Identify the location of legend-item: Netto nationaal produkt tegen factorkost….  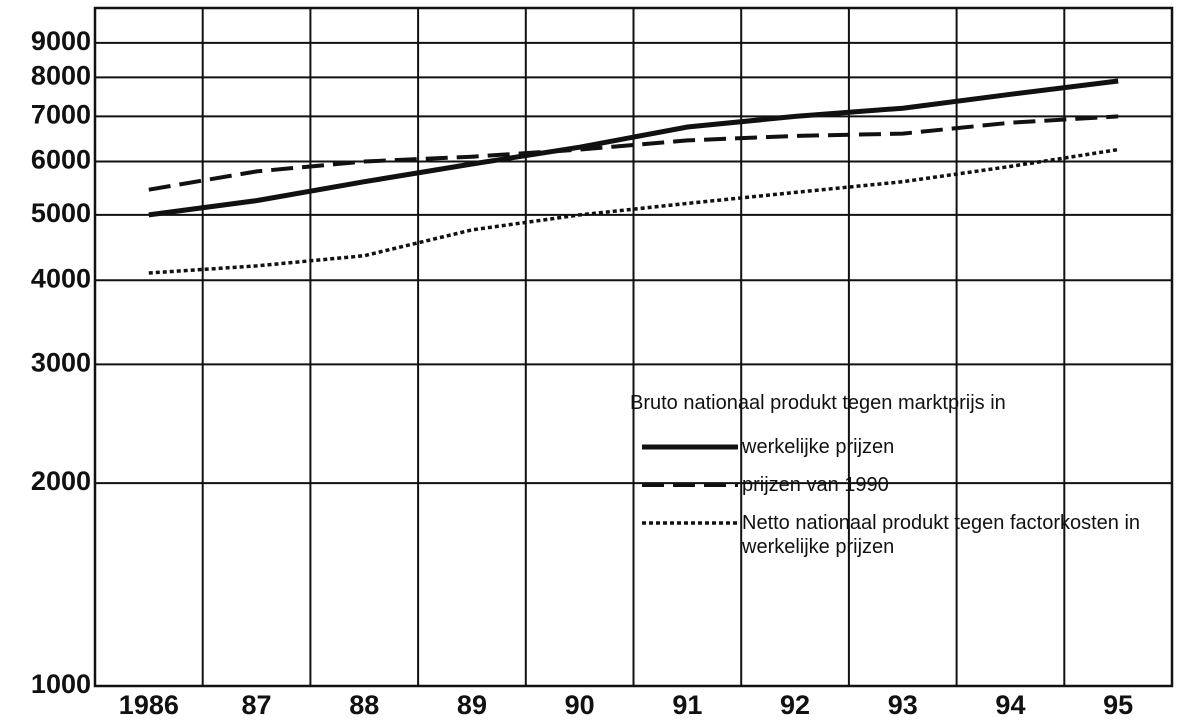
(902, 535).